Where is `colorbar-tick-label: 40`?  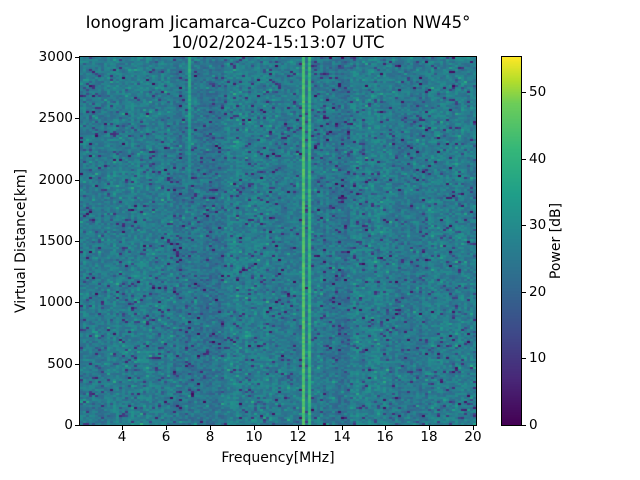 colorbar-tick-label: 40 is located at coordinates (538, 159).